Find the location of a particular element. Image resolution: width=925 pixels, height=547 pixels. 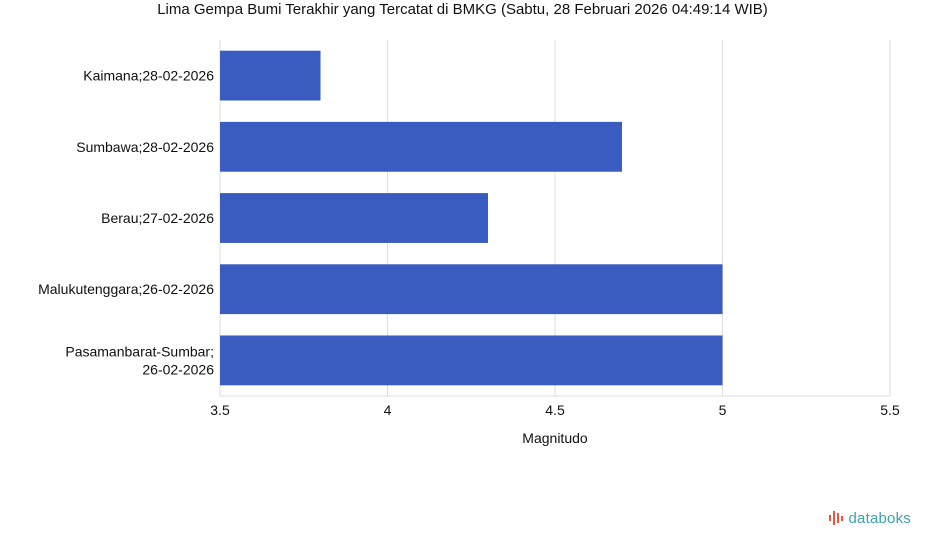

category-label: Sumbawa;28-02-2026 is located at coordinates (145, 147).